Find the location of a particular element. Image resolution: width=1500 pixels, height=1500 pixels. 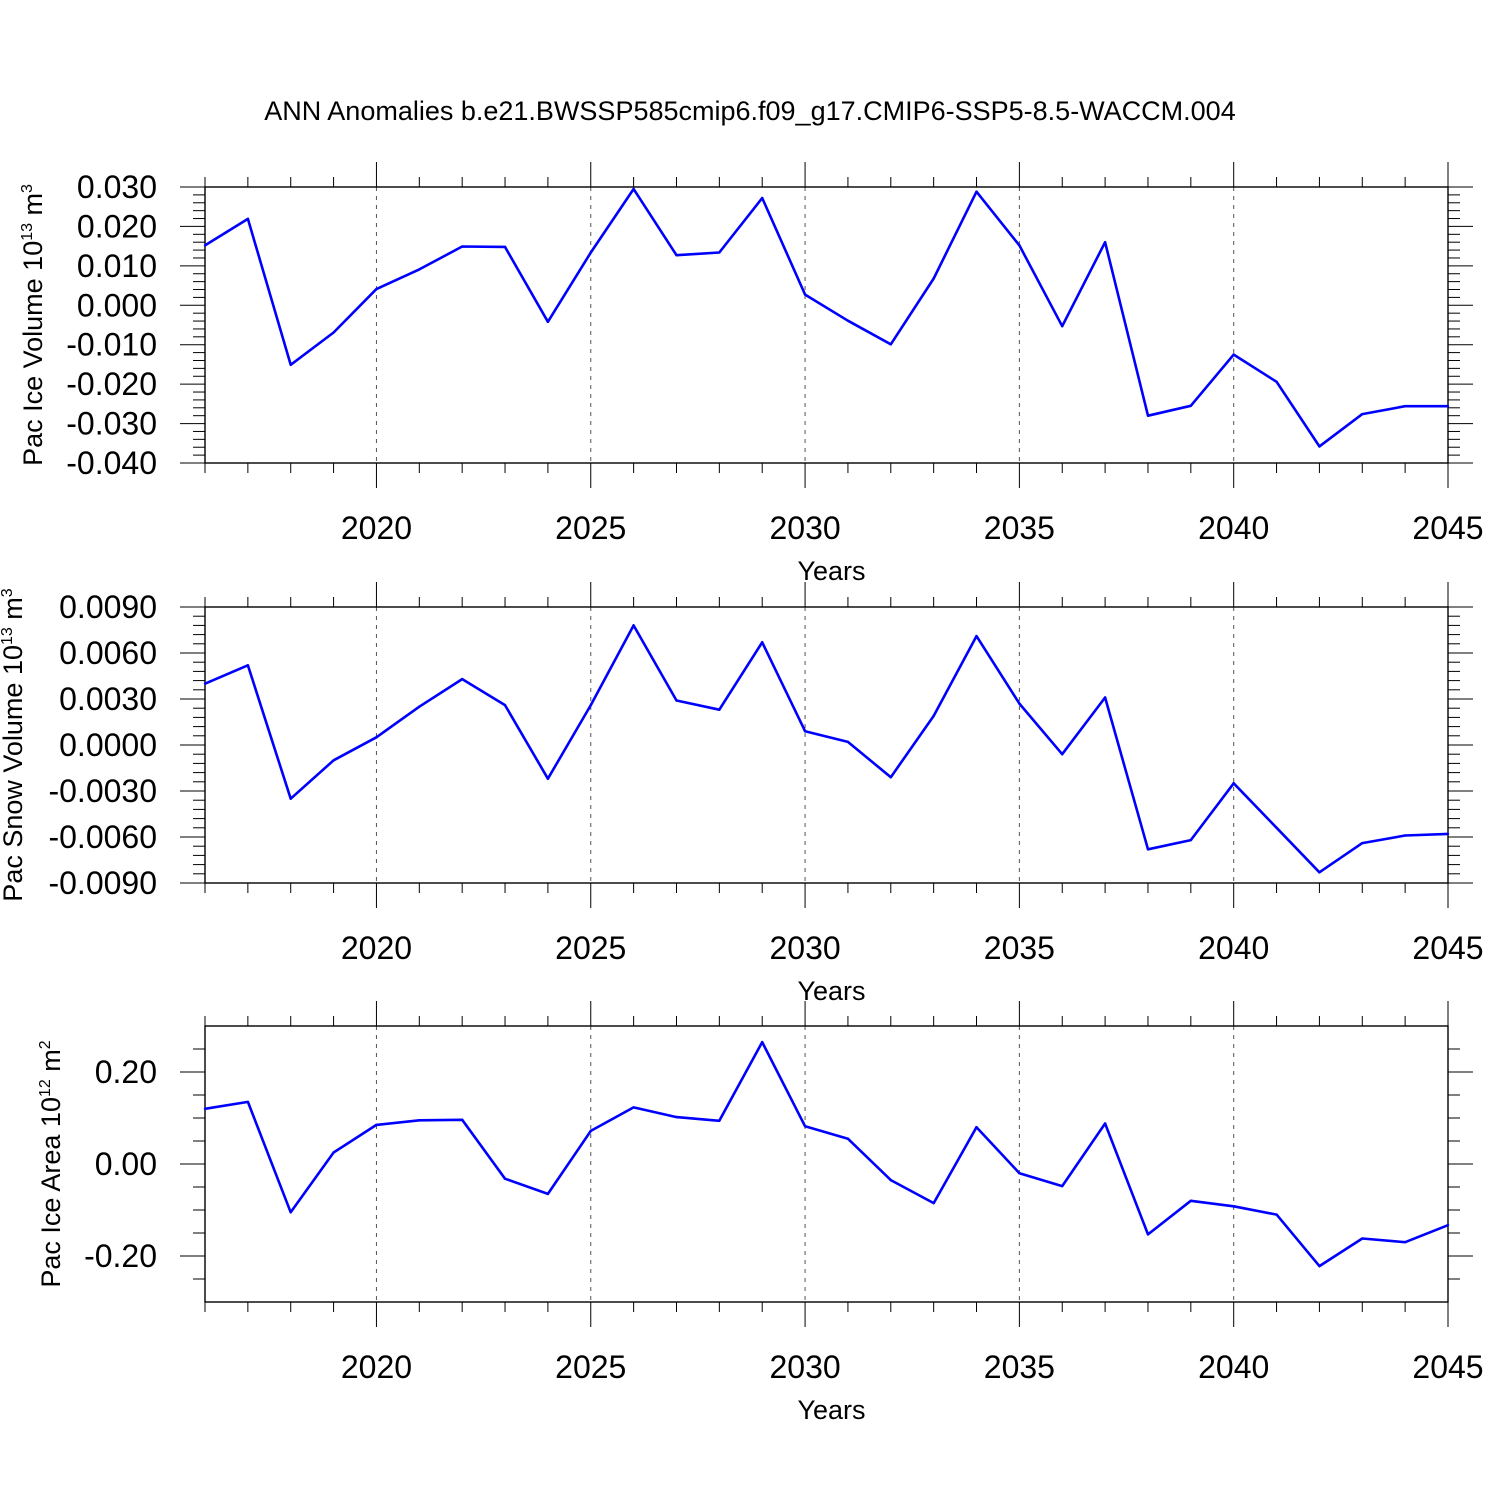

y-tick-label: 0.000 is located at coordinates (117, 305).